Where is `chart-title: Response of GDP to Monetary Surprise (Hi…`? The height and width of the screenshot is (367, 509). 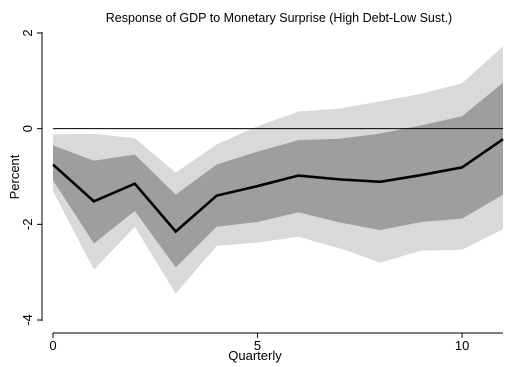 chart-title: Response of GDP to Monetary Surprise (Hi… is located at coordinates (279, 18).